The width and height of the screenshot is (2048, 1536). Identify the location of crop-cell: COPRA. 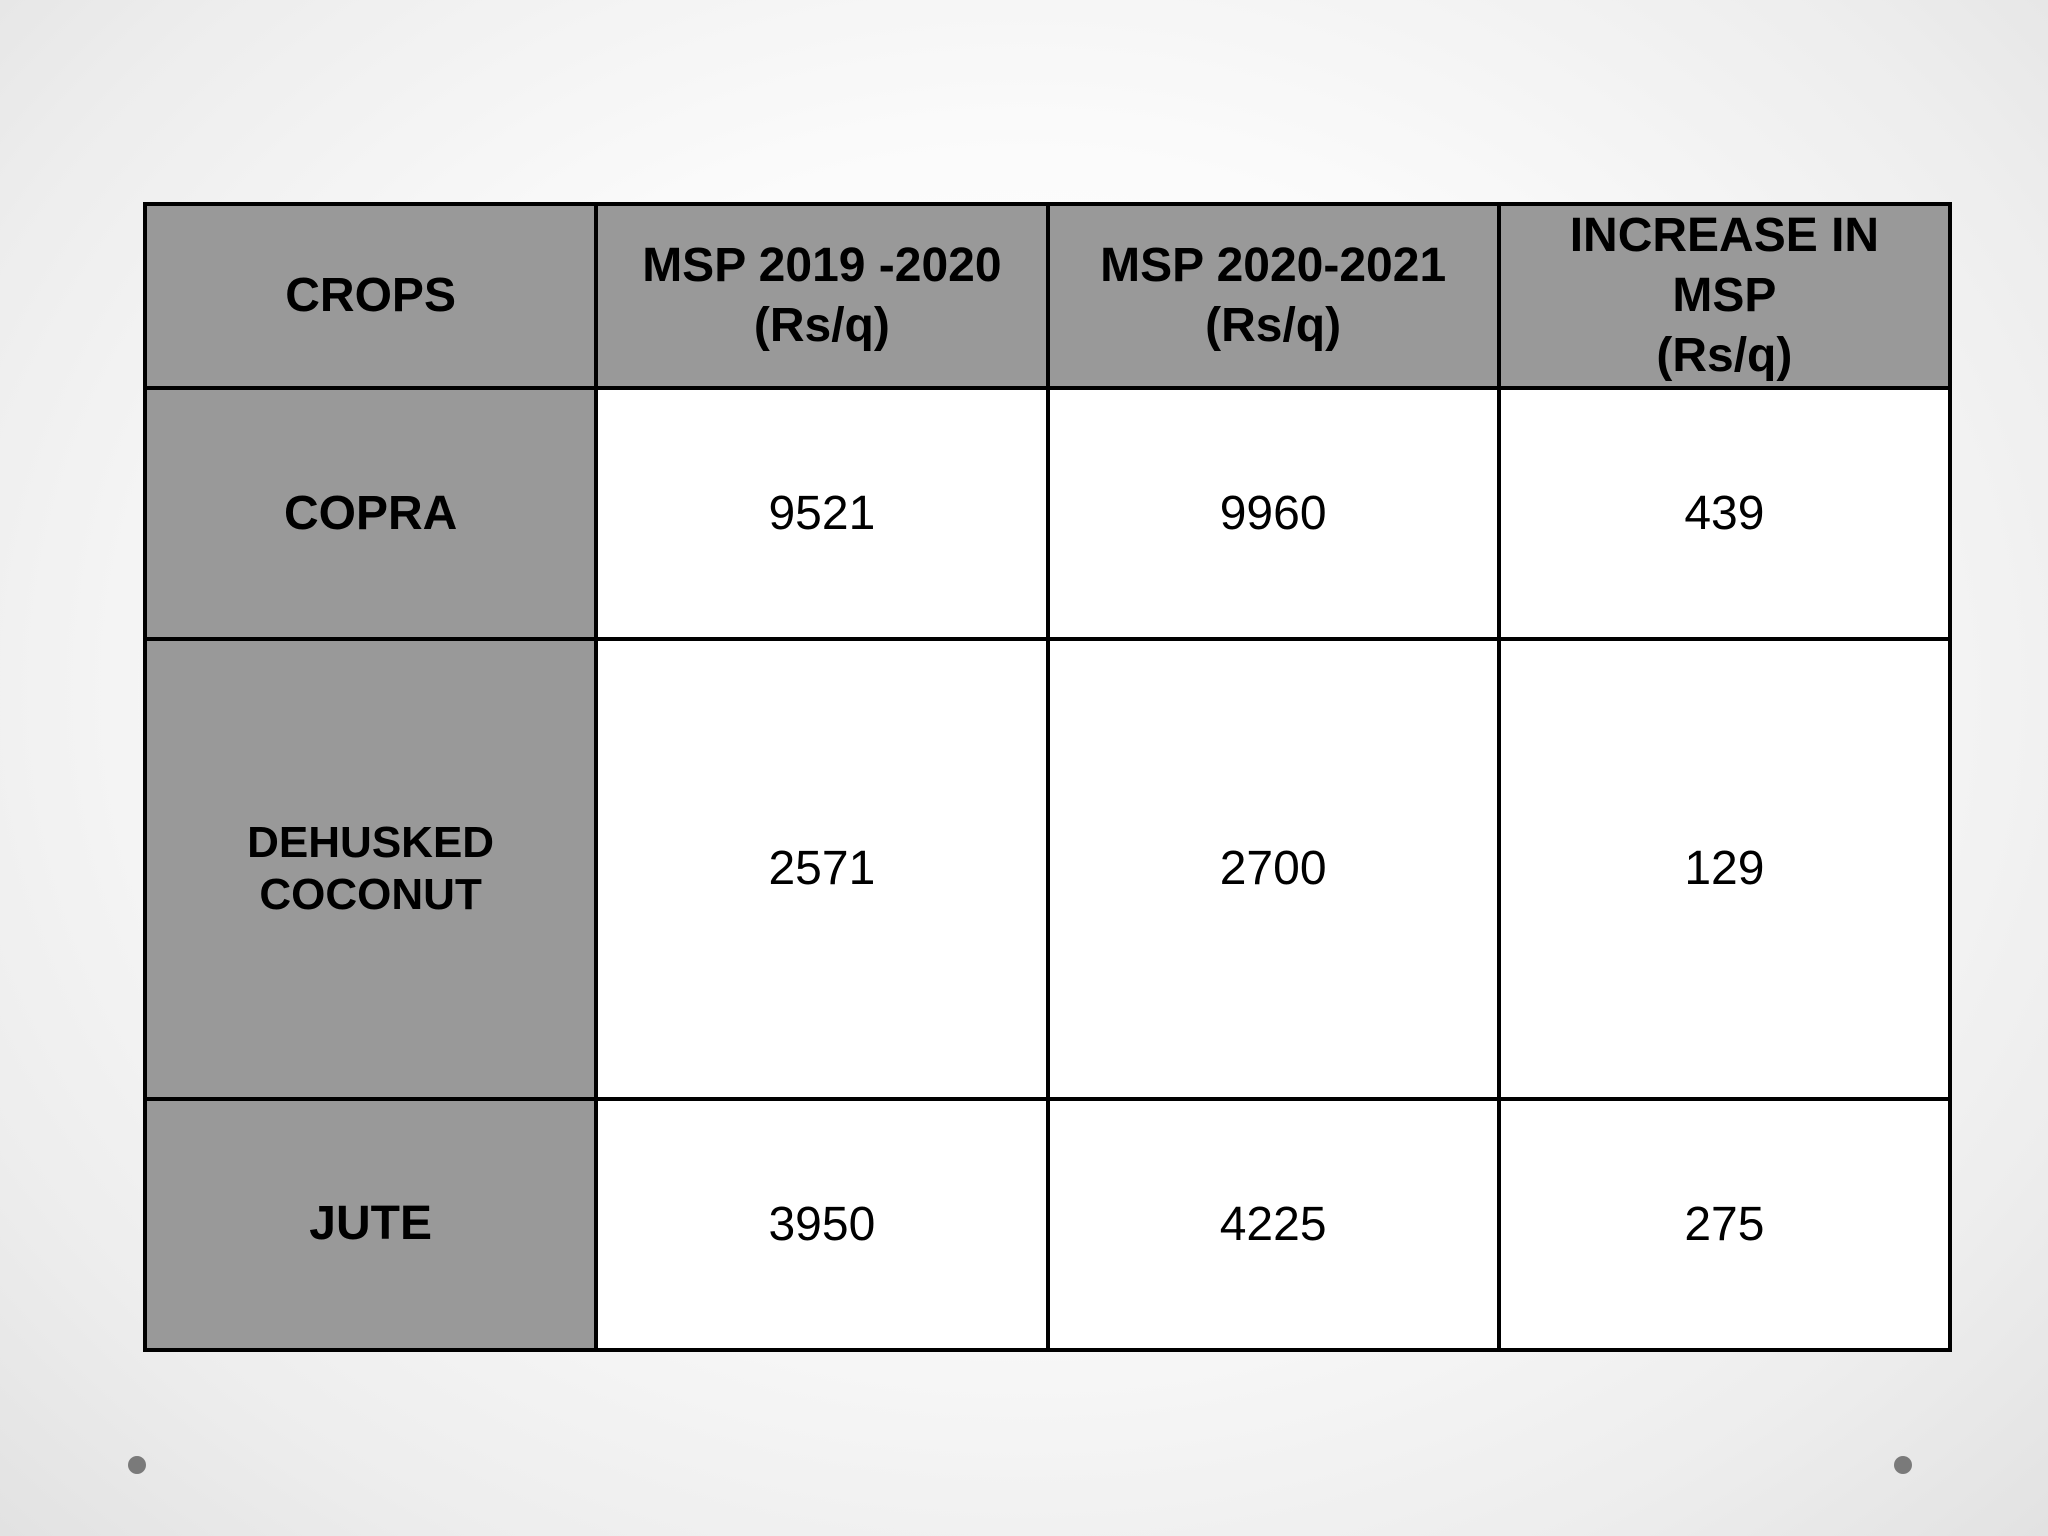
(370, 513).